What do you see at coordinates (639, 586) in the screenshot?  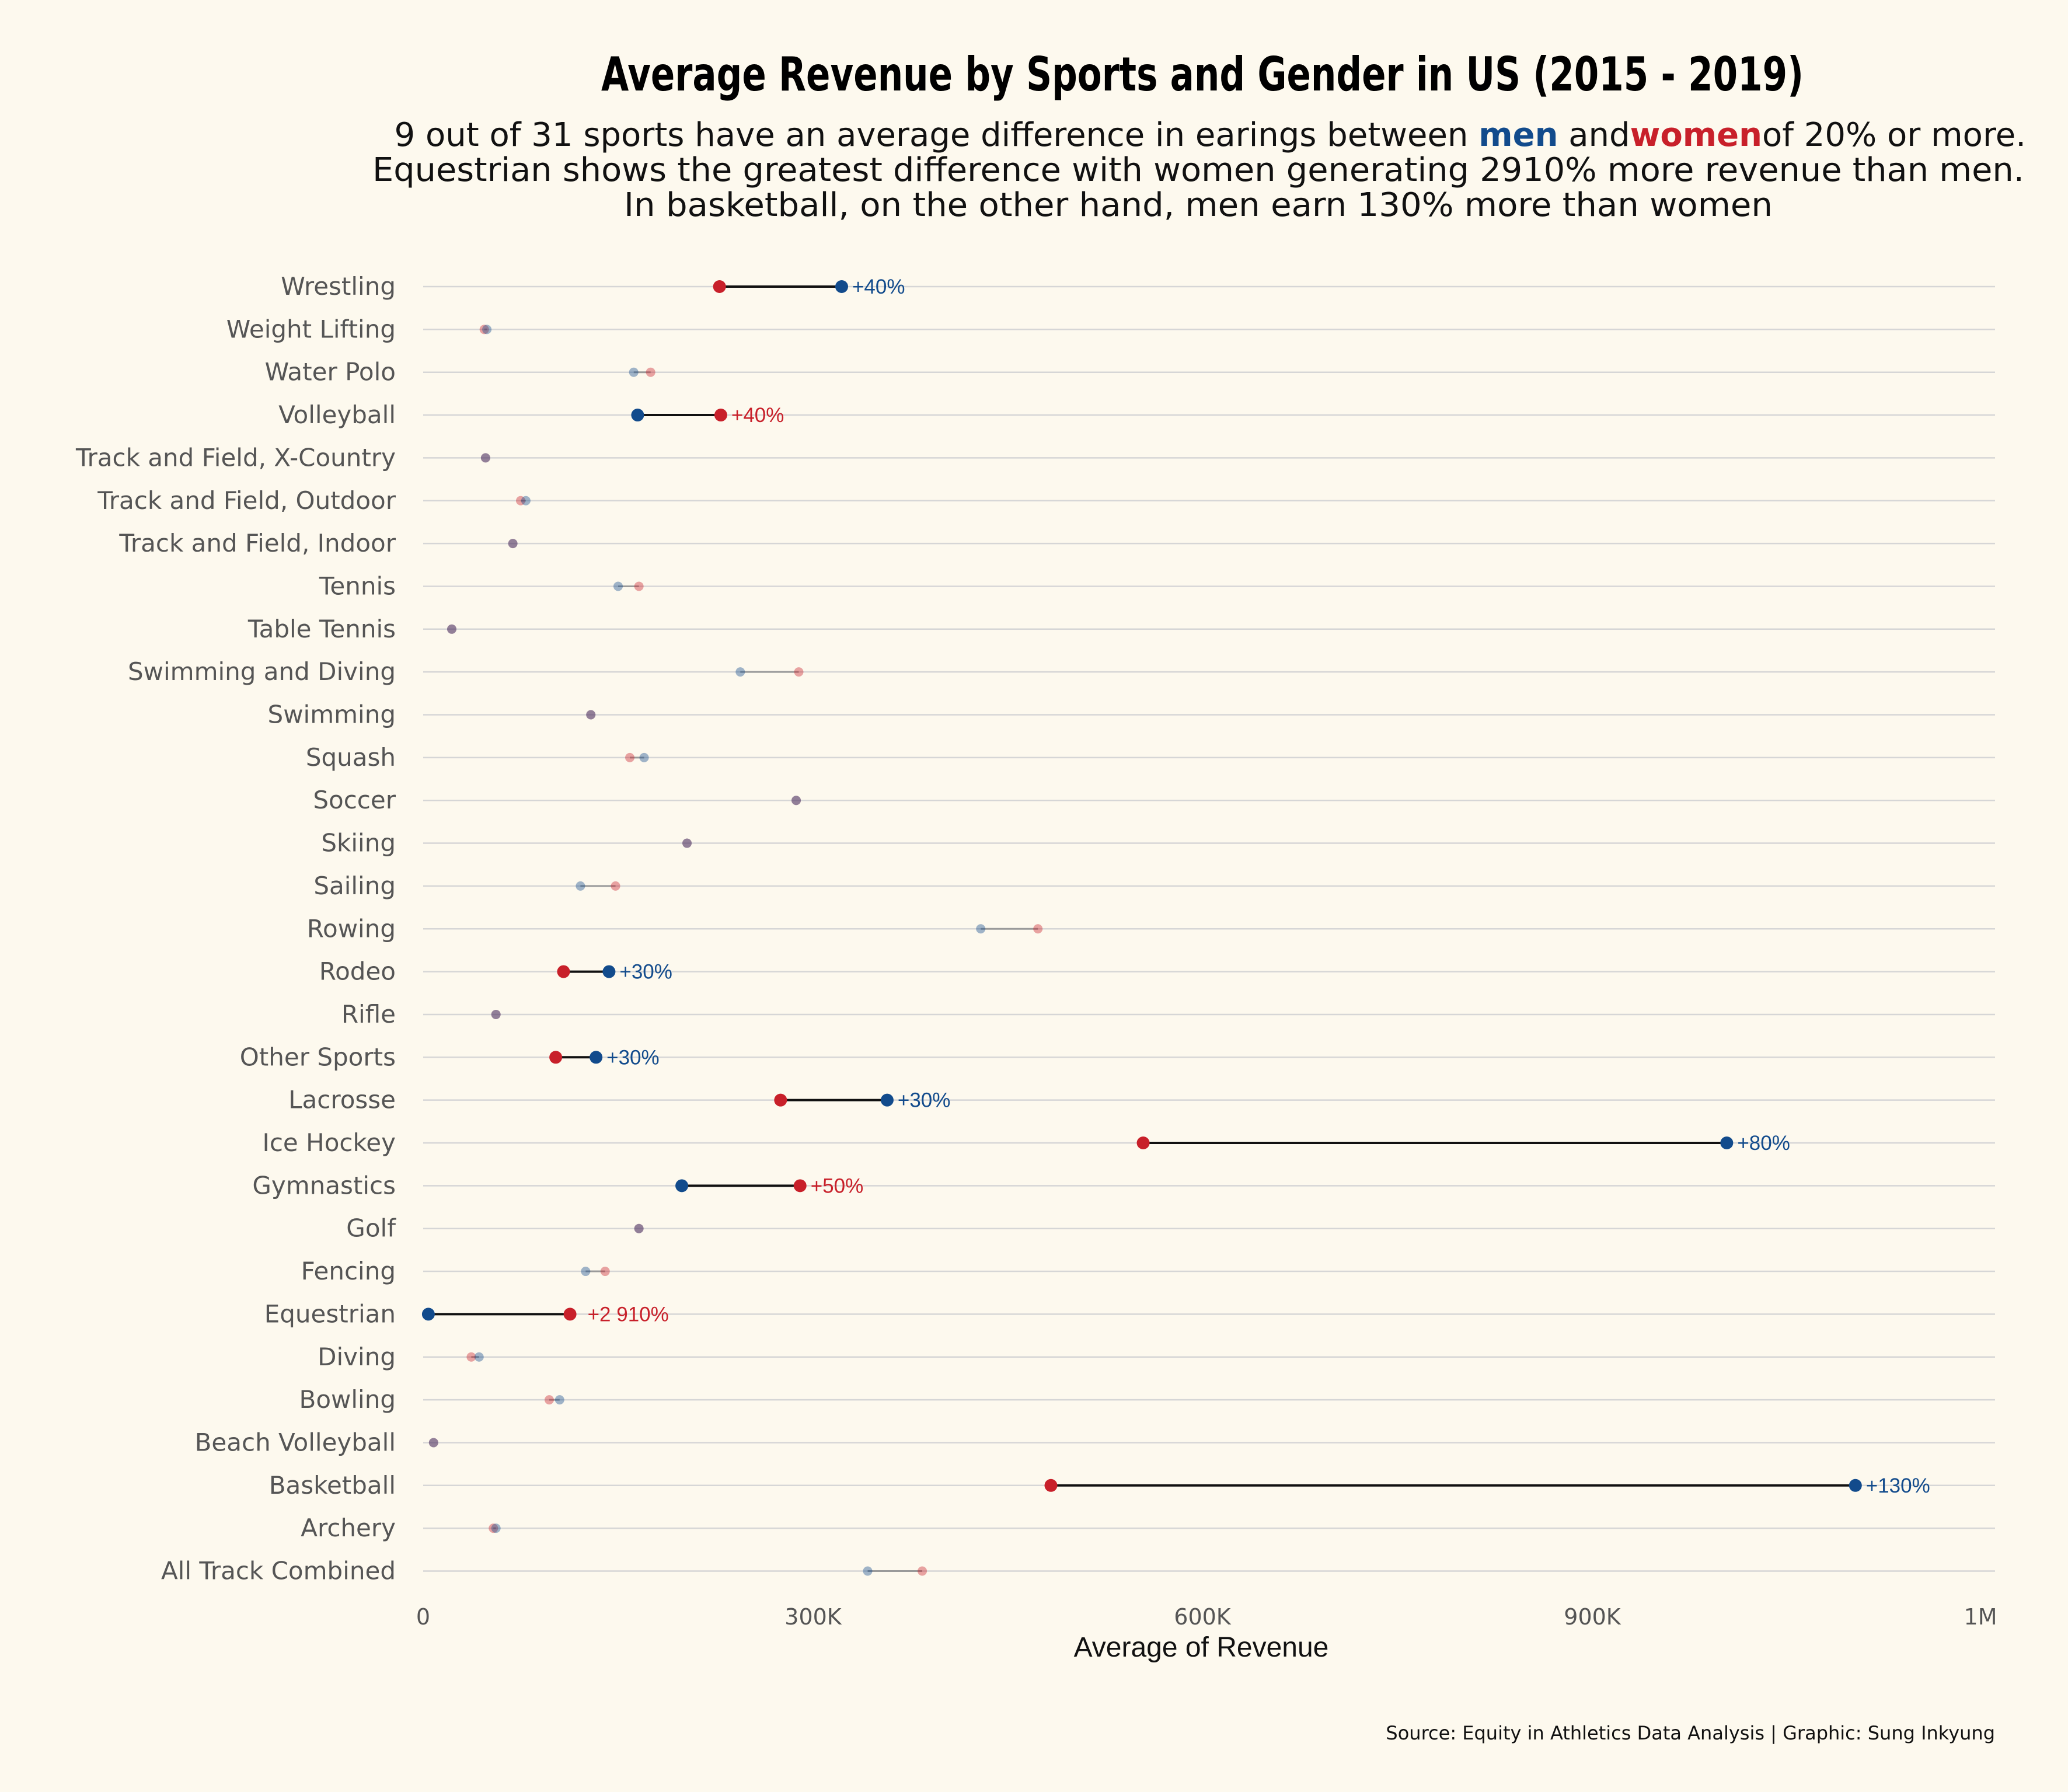 I see `point-women-tennis` at bounding box center [639, 586].